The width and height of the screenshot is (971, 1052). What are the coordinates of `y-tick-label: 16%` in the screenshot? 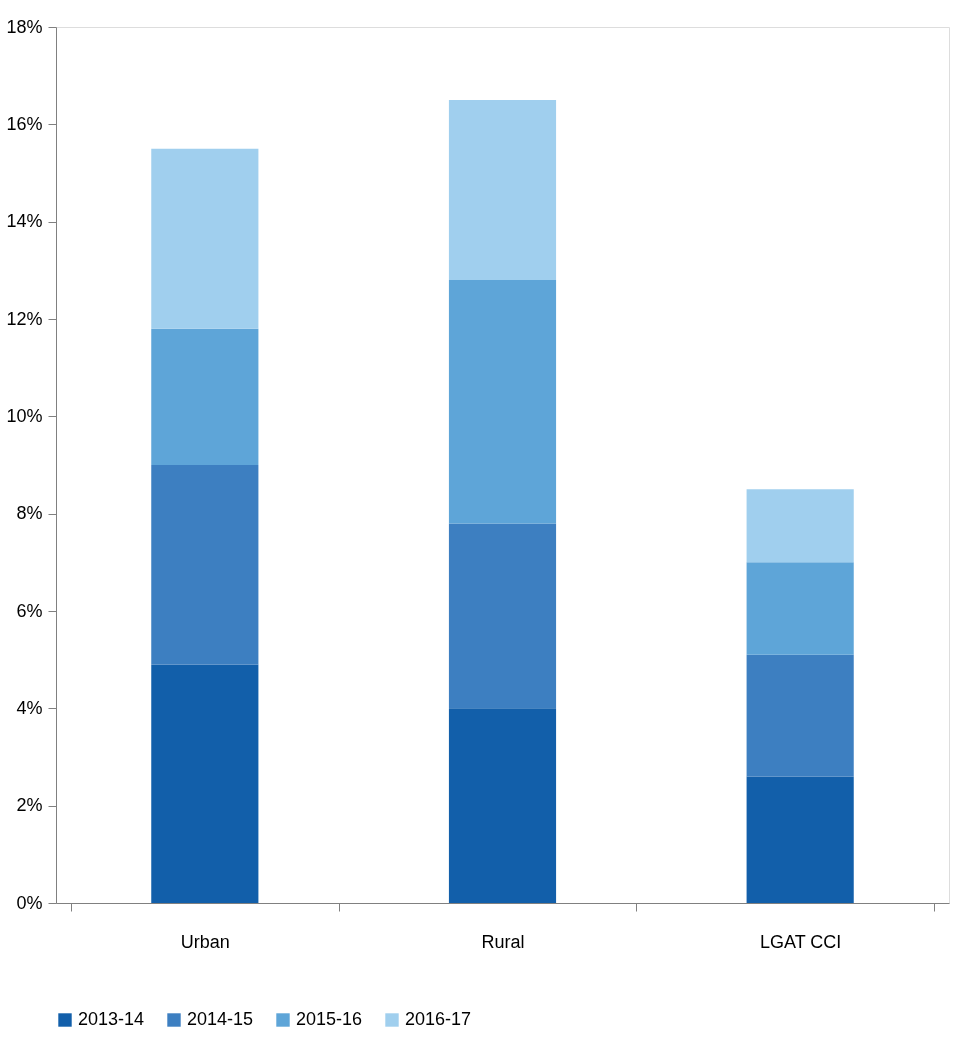 It's located at (24, 123).